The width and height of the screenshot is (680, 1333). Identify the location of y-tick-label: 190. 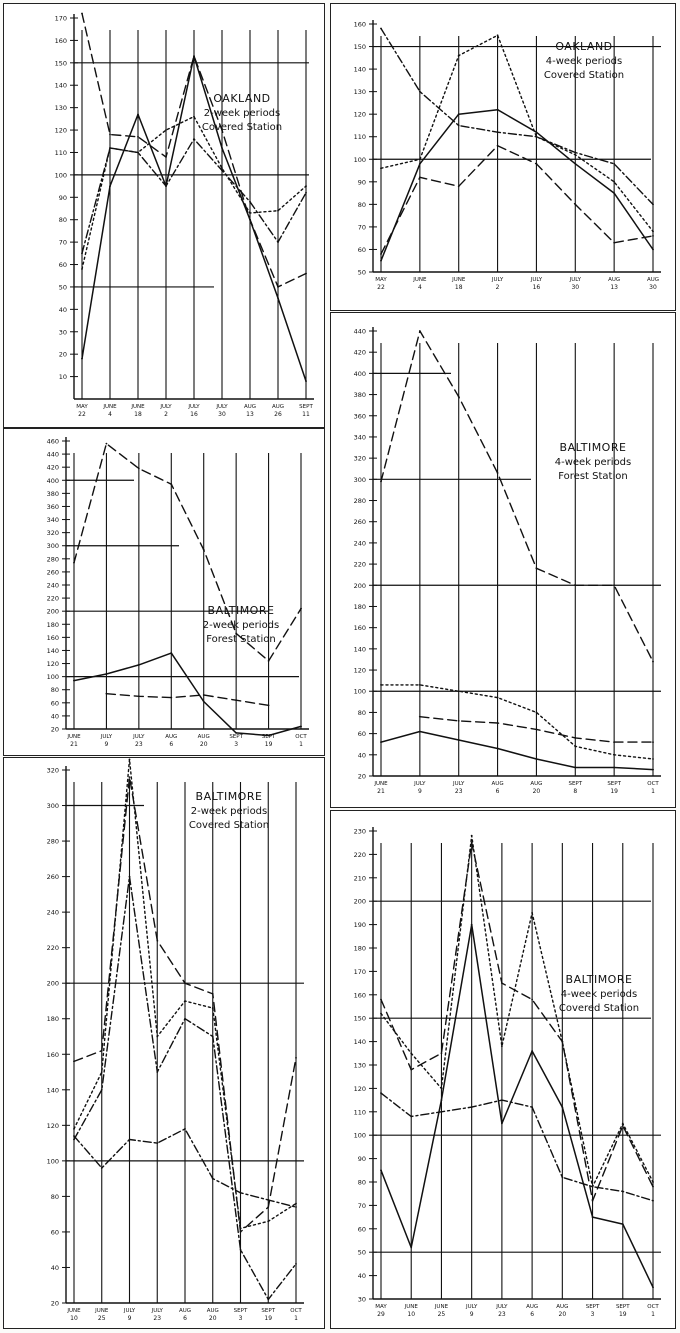
(360, 925).